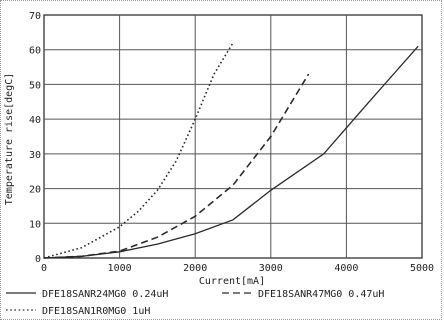  I want to click on y-tick-label: 70, so click(35, 16).